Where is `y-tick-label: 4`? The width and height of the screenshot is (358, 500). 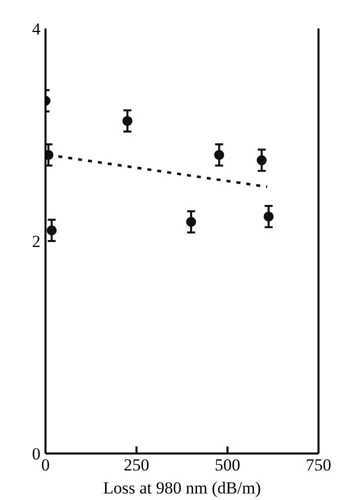
y-tick-label: 4 is located at coordinates (36, 29).